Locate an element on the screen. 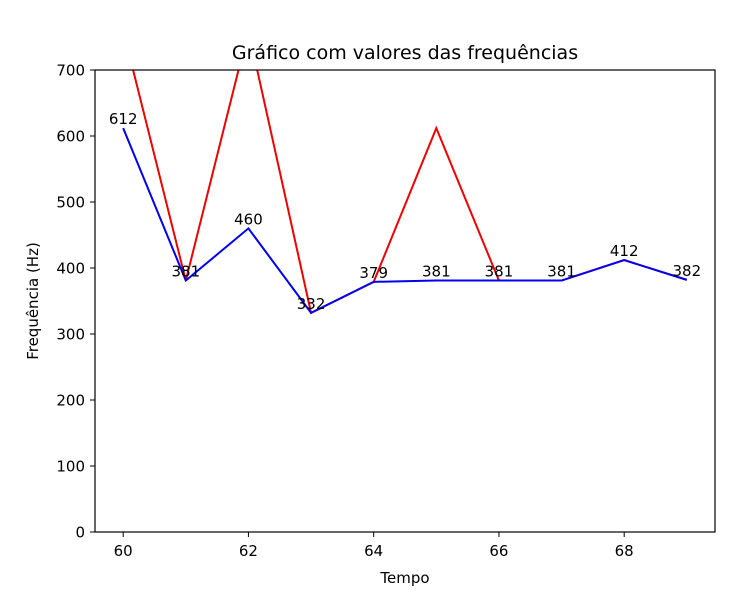  data-label: 460 is located at coordinates (248, 219).